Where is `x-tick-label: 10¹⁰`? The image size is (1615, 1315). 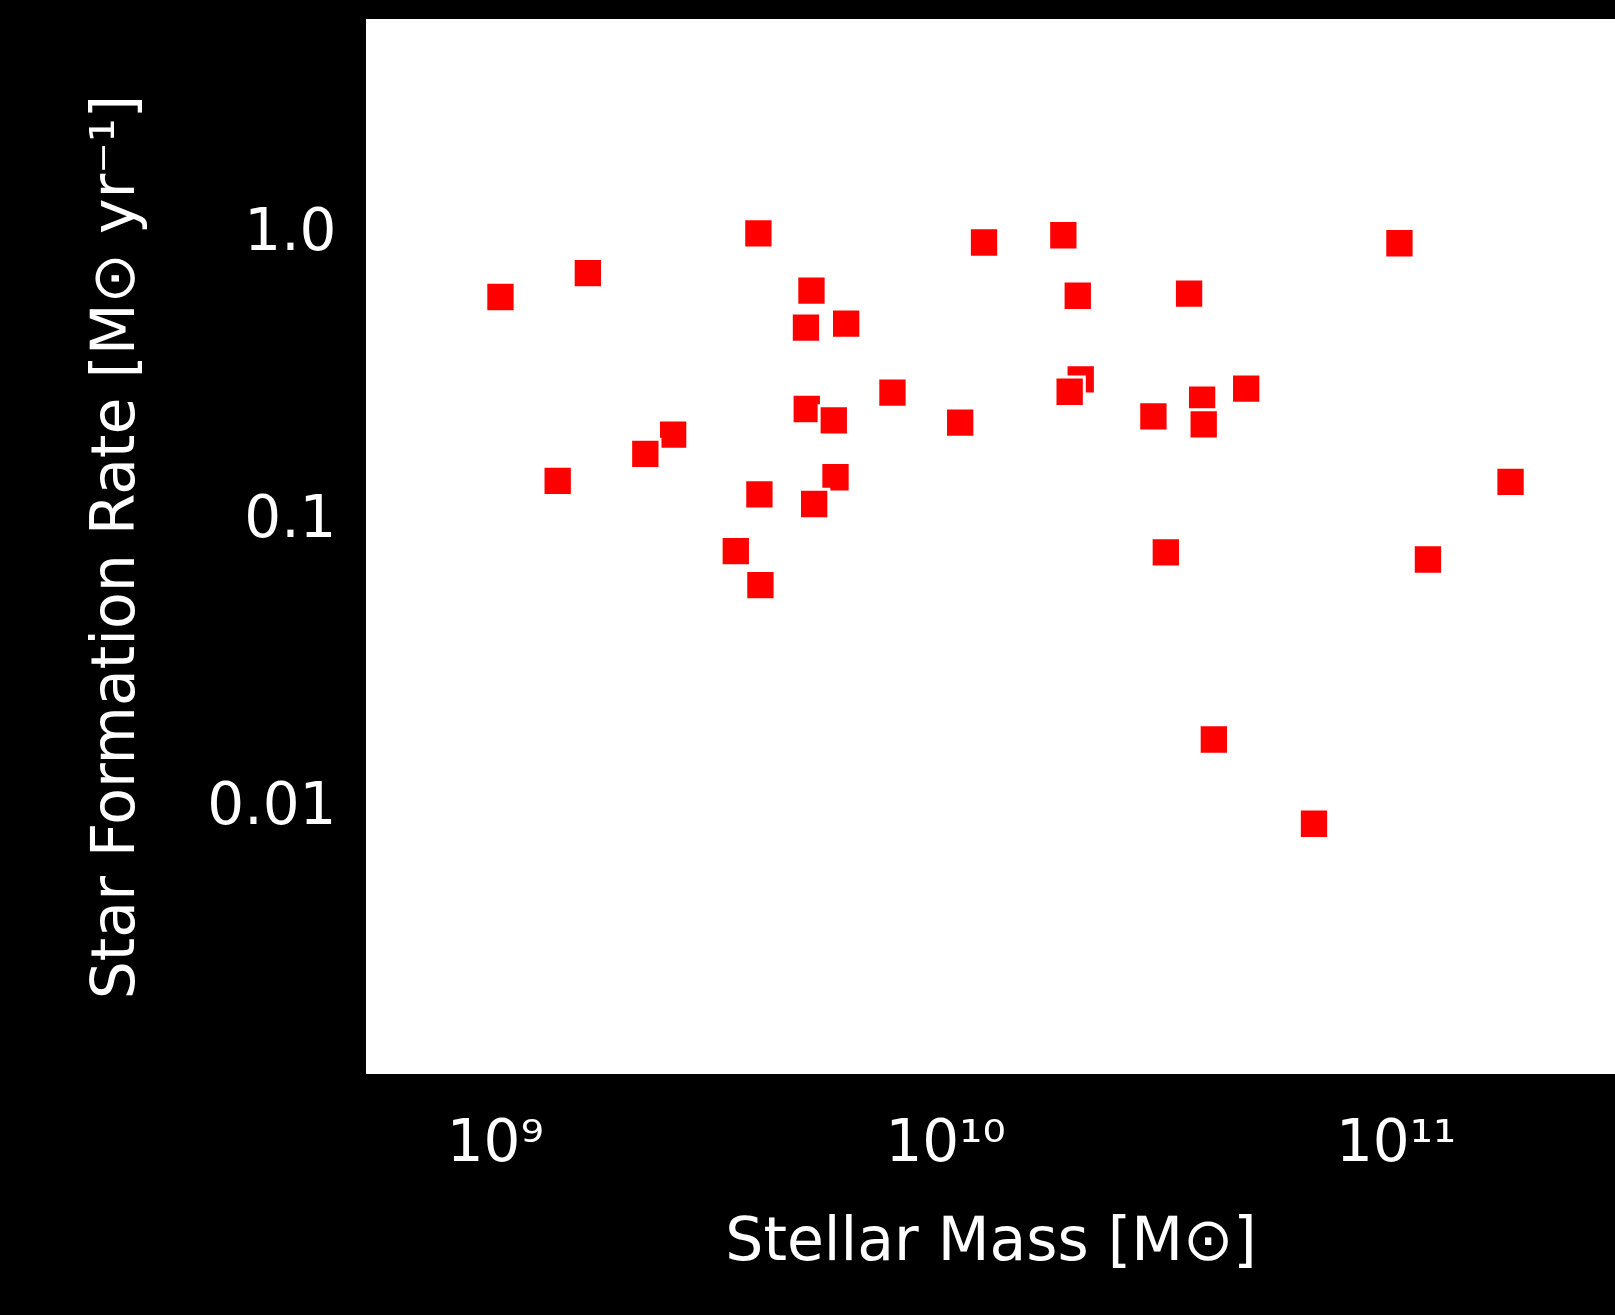 x-tick-label: 10¹⁰ is located at coordinates (945, 1140).